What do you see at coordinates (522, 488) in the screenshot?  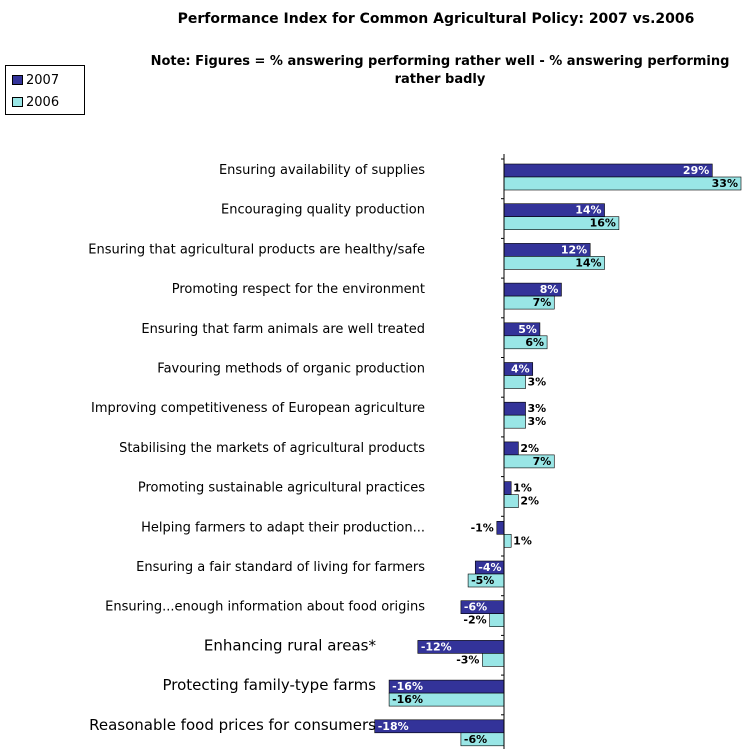 I see `value-label-2007: 1%` at bounding box center [522, 488].